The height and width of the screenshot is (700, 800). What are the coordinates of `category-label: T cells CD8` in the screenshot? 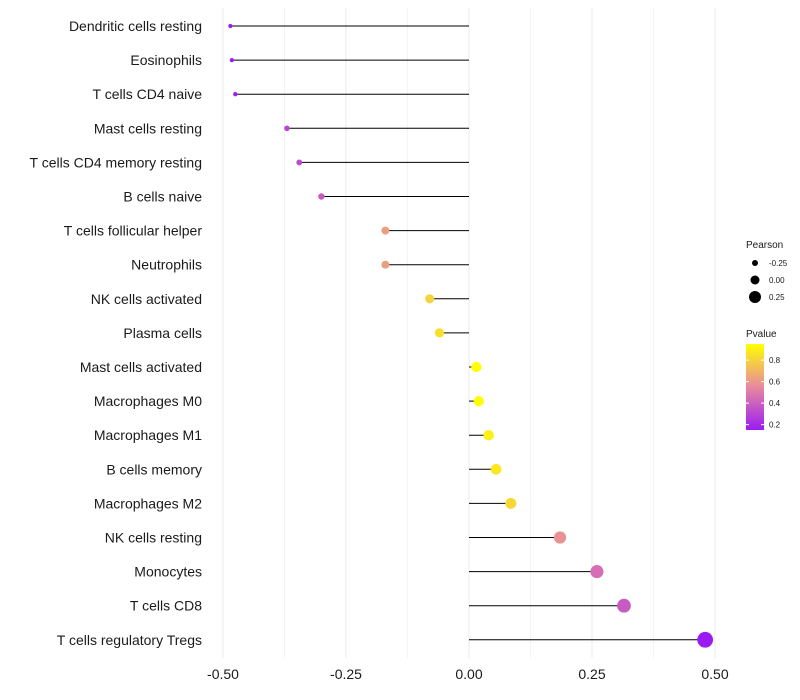 It's located at (166, 606).